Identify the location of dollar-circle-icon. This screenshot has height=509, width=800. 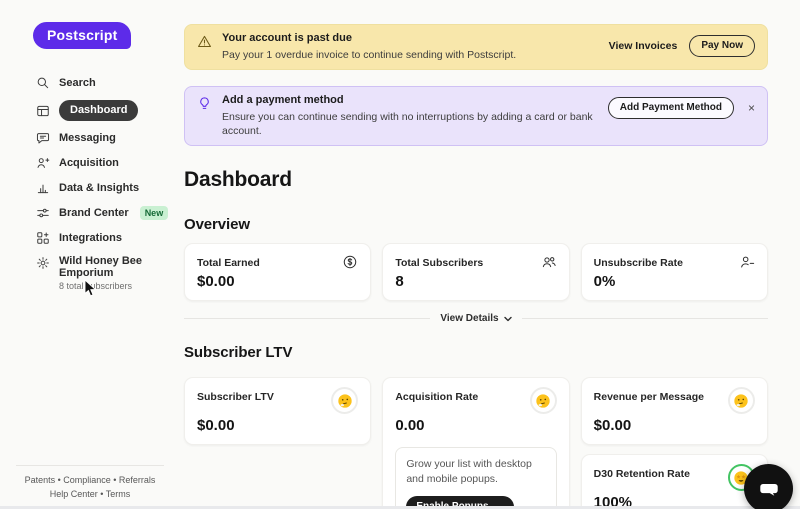
(350, 262).